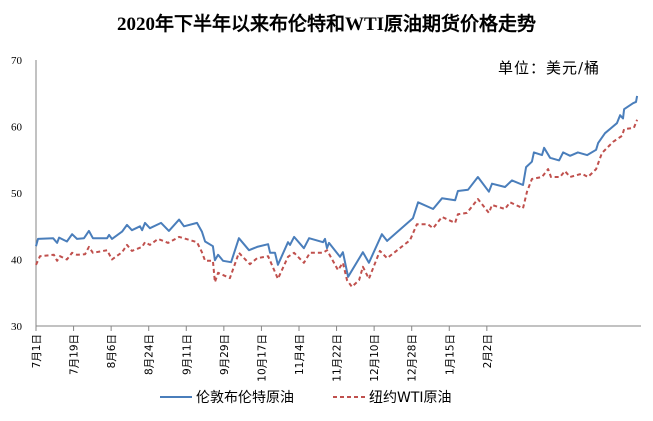 This screenshot has width=653, height=421. Describe the element at coordinates (75, 354) in the screenshot. I see `x-tick-label: 7月19日` at that location.